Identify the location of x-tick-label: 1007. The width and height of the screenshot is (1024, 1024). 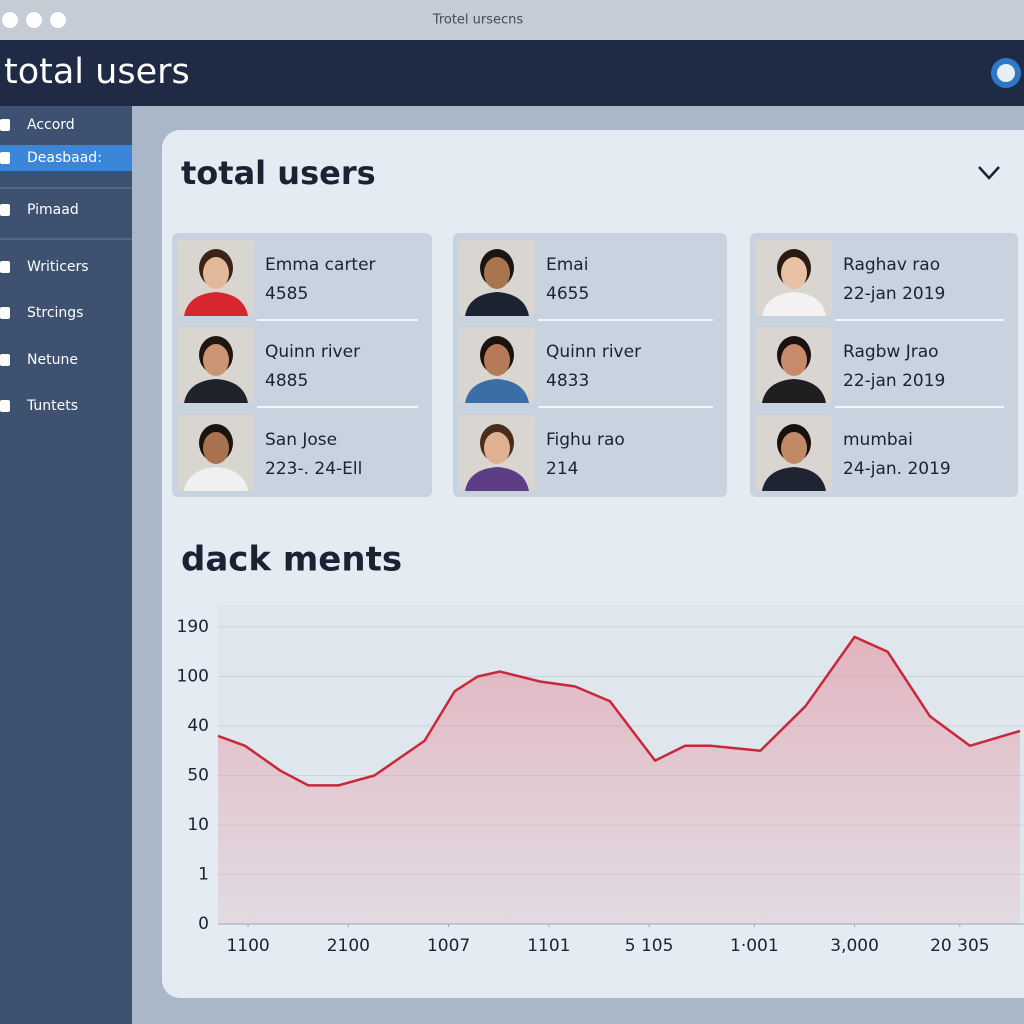
(448, 946).